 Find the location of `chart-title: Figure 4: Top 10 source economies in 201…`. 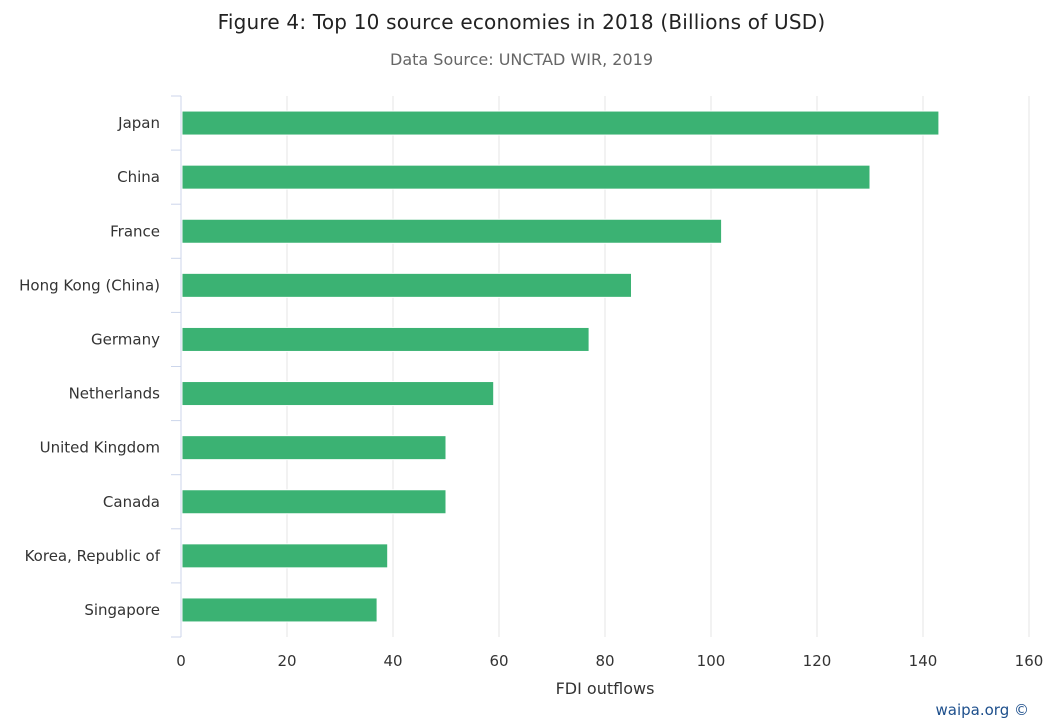

chart-title: Figure 4: Top 10 source economies in 201… is located at coordinates (521, 22).